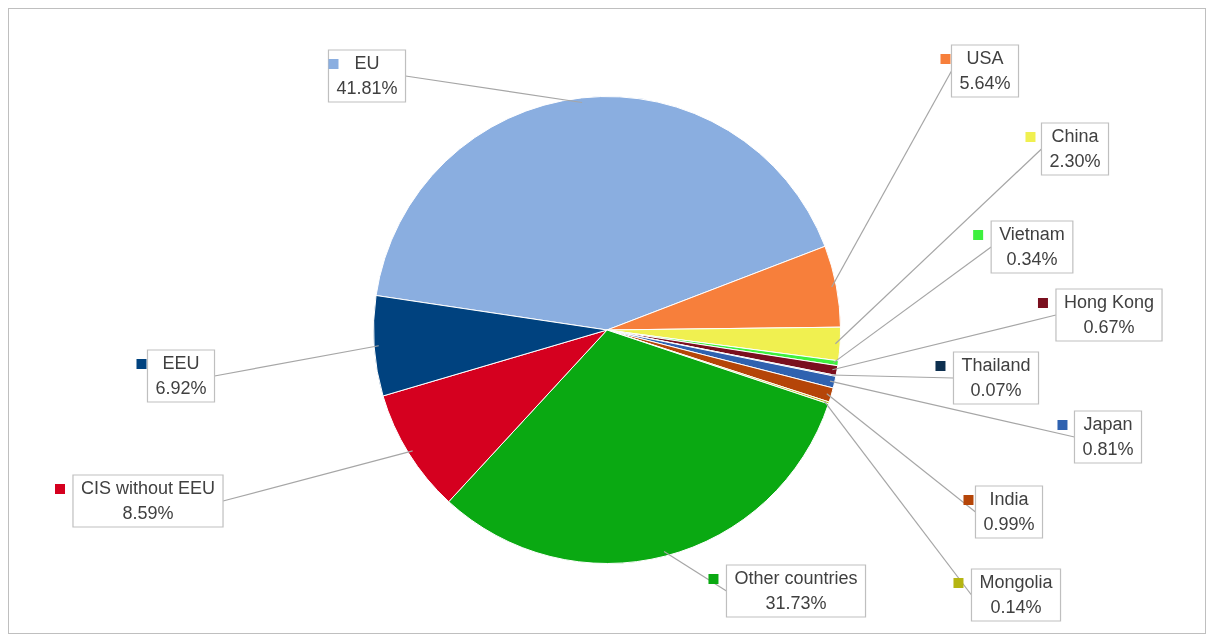  Describe the element at coordinates (148, 512) in the screenshot. I see `data-label: 8.59%` at that location.